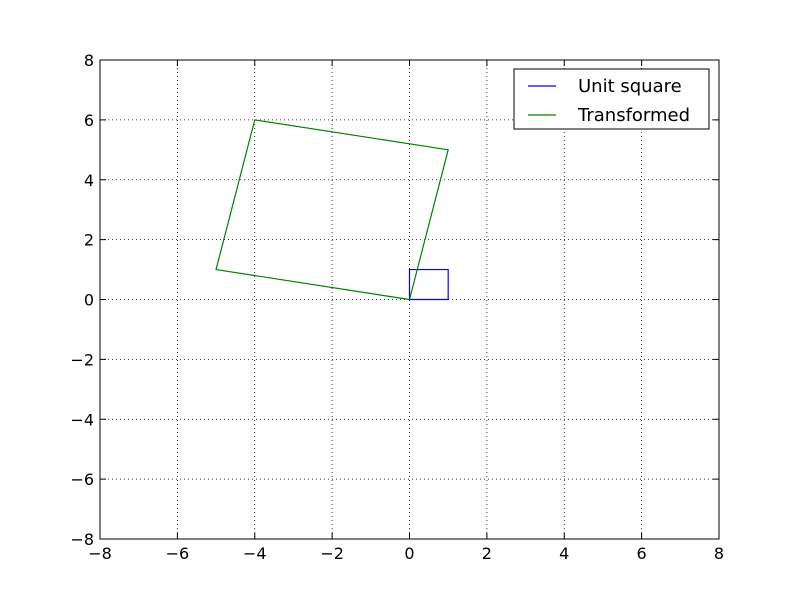  What do you see at coordinates (630, 86) in the screenshot?
I see `legend-label: Unit square` at bounding box center [630, 86].